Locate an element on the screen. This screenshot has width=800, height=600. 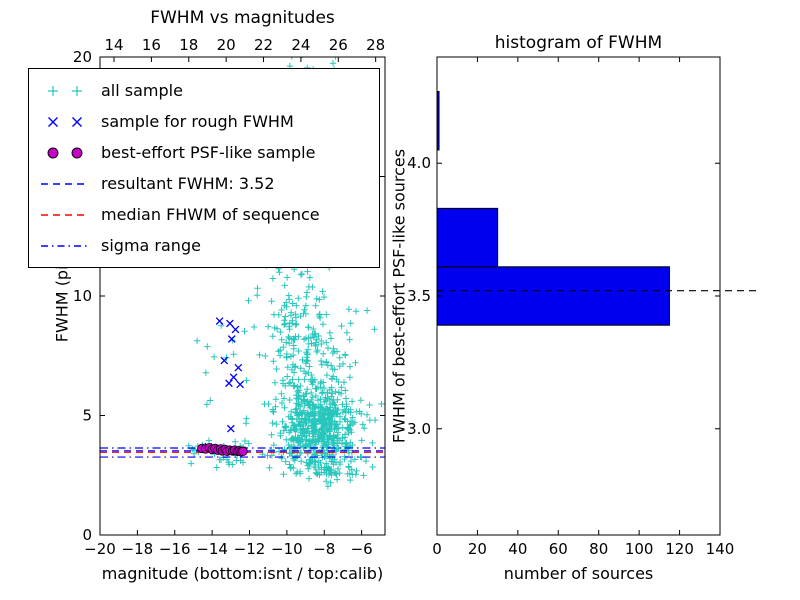
left-top-x-tick-label: 16 is located at coordinates (151, 45).